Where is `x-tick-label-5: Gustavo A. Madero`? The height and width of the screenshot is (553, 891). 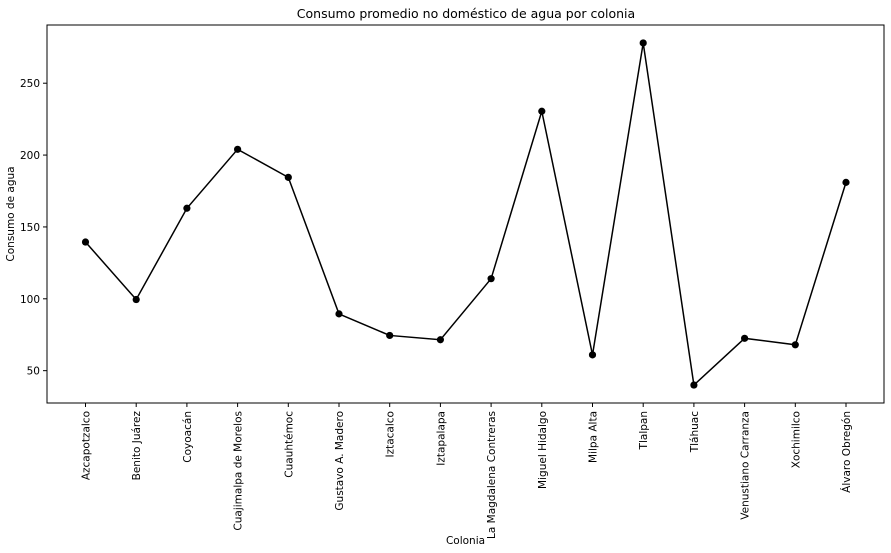 x-tick-label-5: Gustavo A. Madero is located at coordinates (340, 461).